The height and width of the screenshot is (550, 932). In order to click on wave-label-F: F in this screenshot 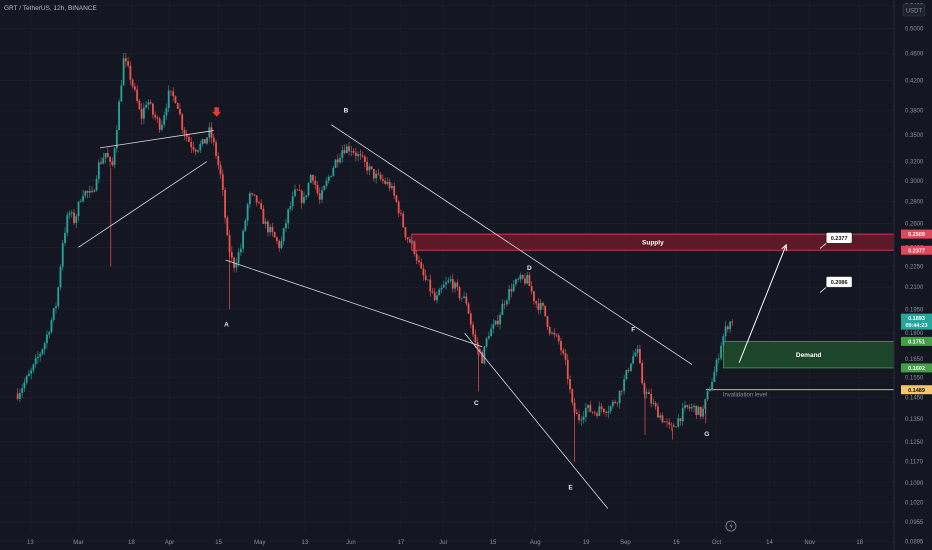, I will do `click(633, 329)`.